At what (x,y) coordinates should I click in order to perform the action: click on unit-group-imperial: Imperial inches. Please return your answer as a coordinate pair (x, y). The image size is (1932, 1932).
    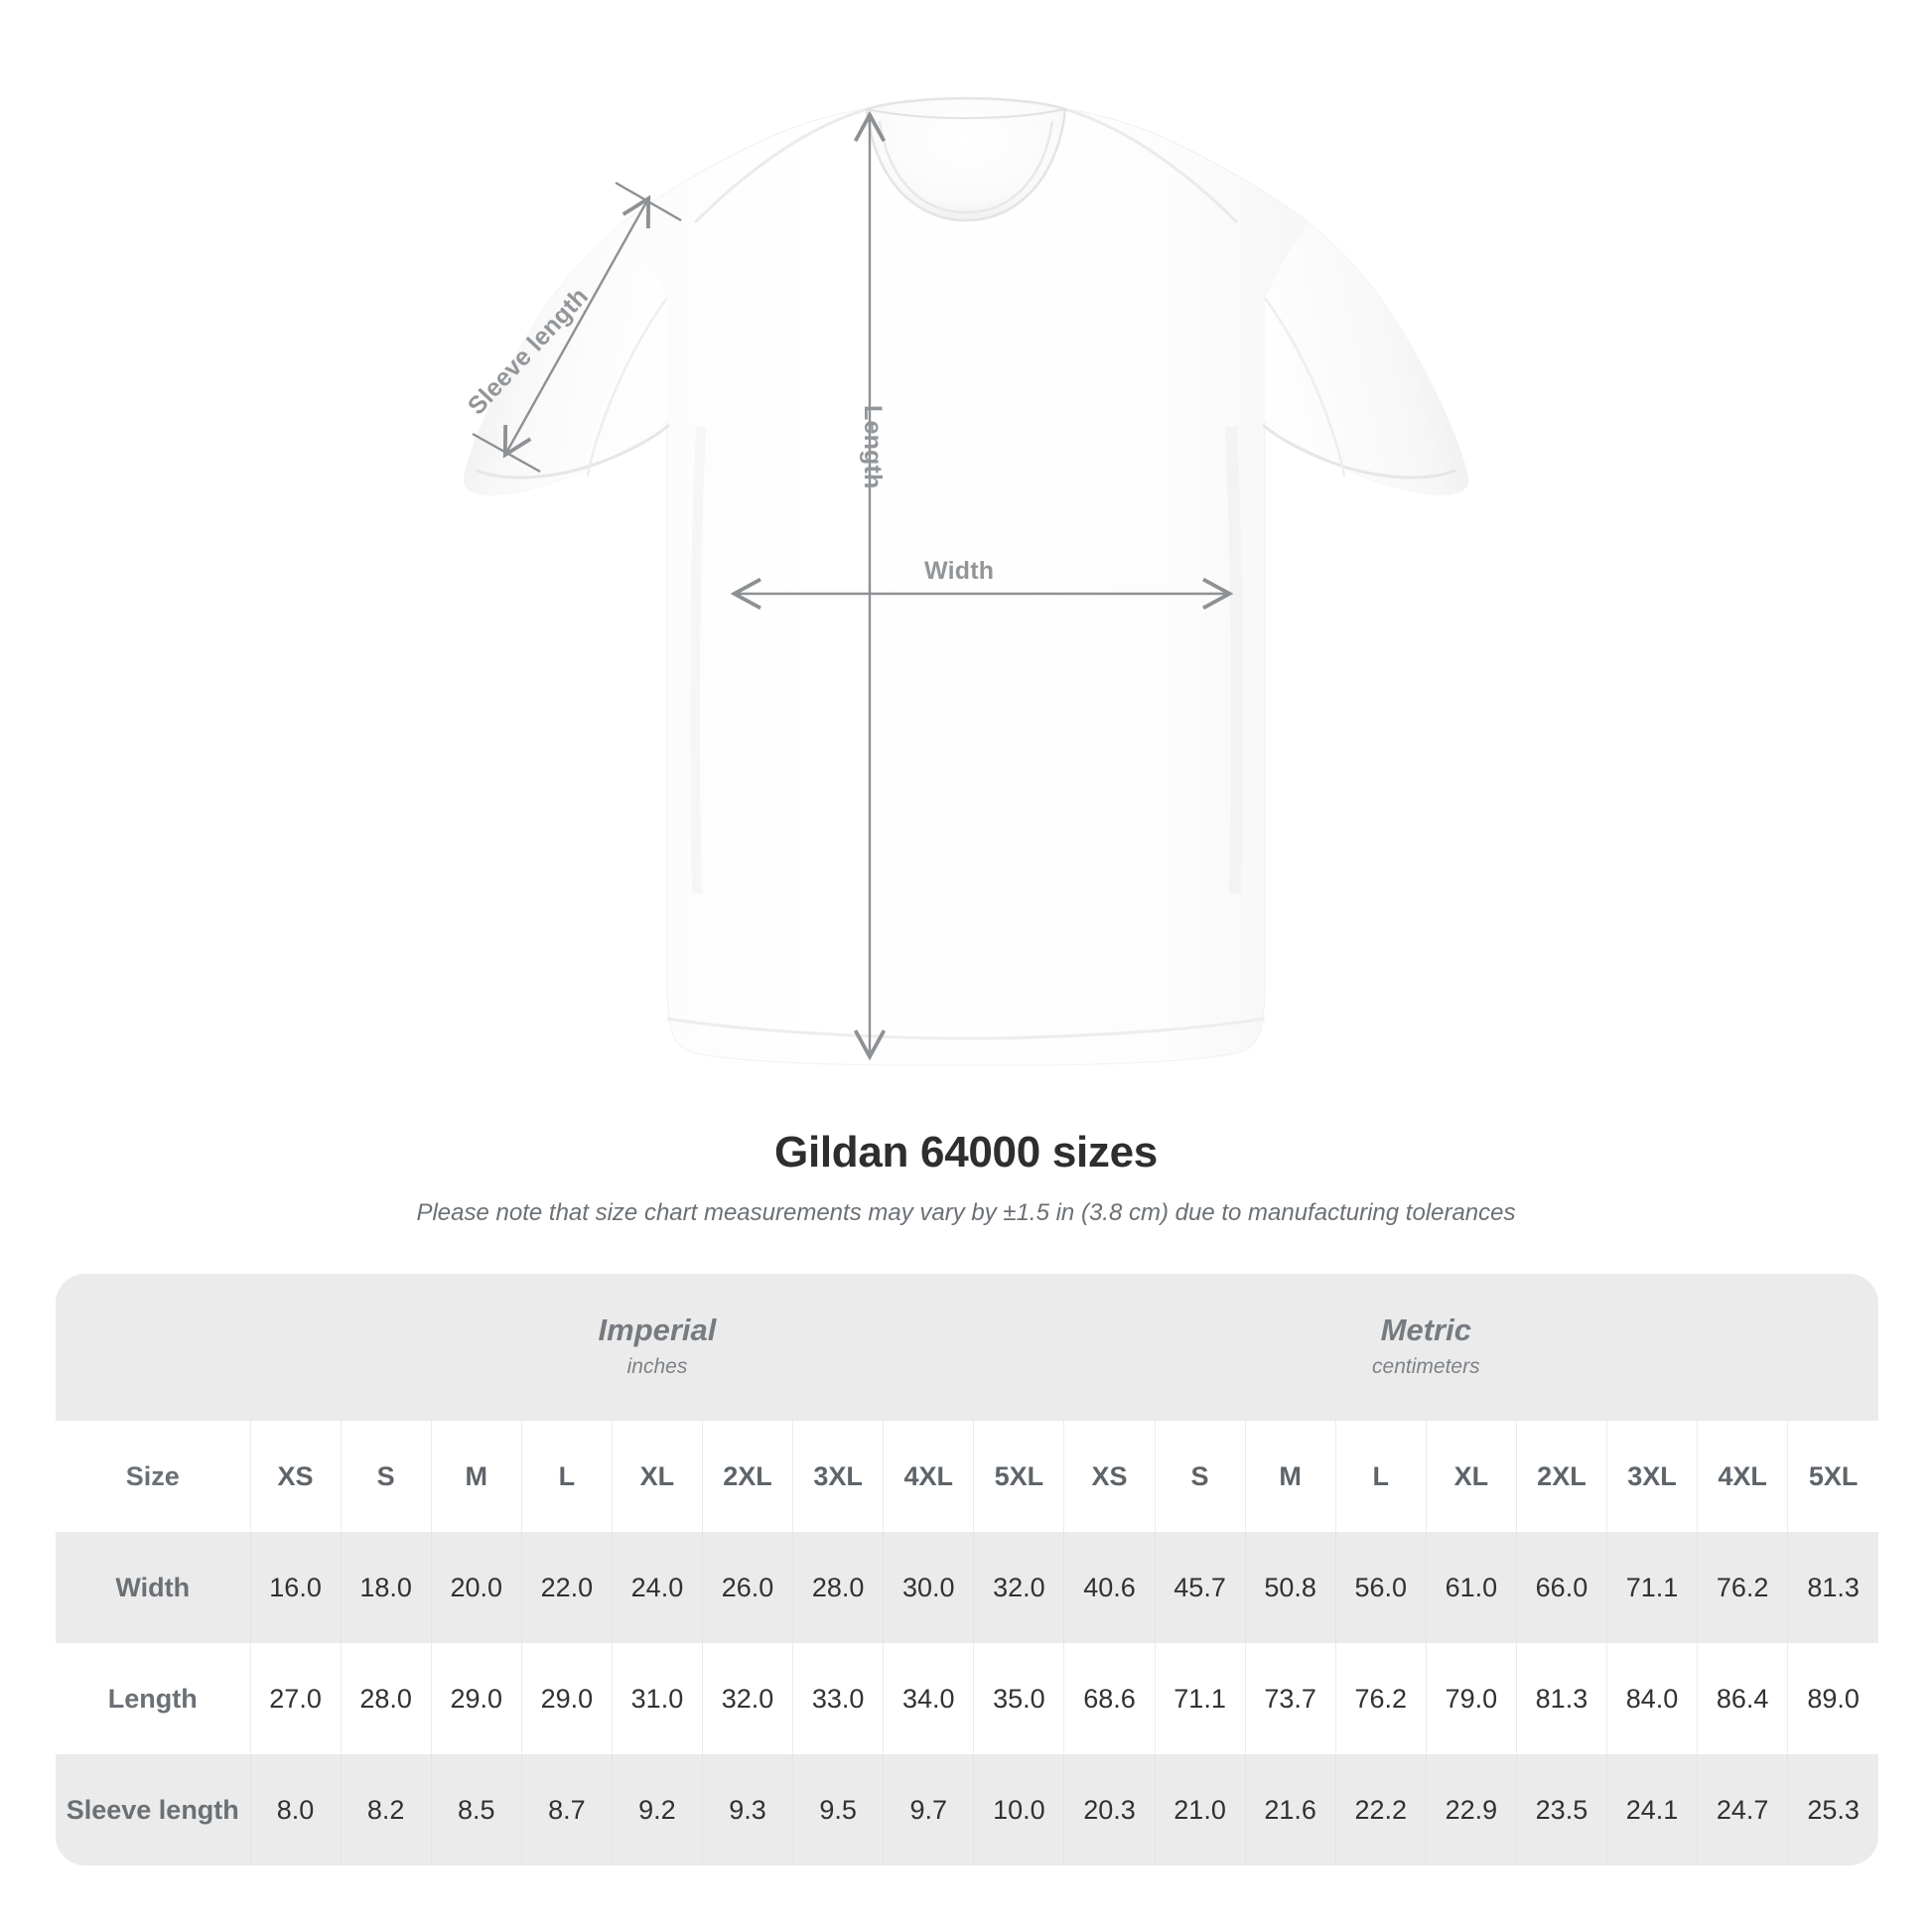
    Looking at the image, I should click on (657, 1348).